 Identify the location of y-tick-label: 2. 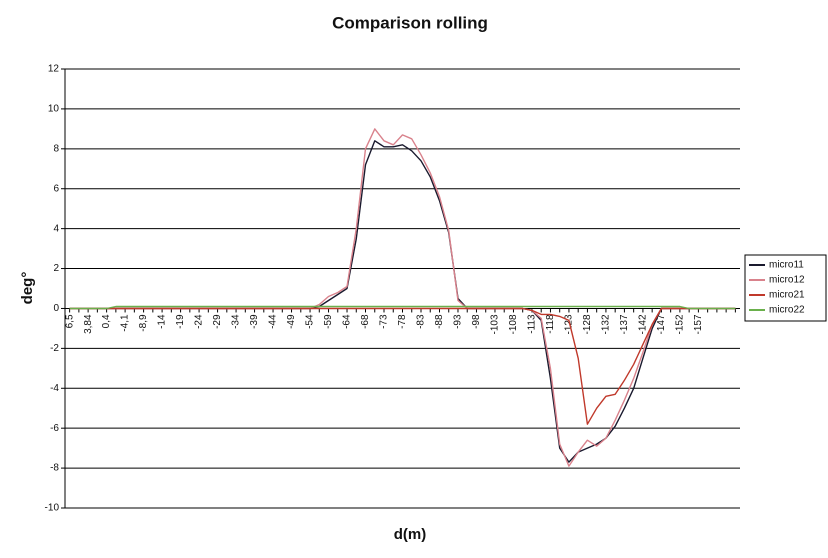
(56, 268).